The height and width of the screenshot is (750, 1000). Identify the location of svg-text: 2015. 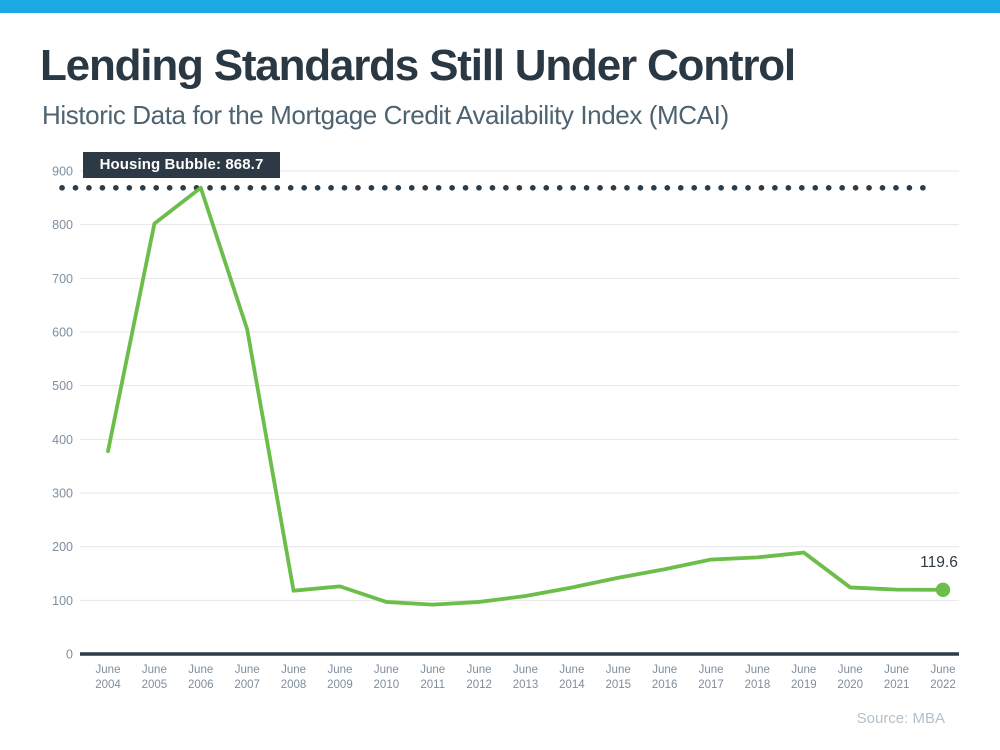
(618, 685).